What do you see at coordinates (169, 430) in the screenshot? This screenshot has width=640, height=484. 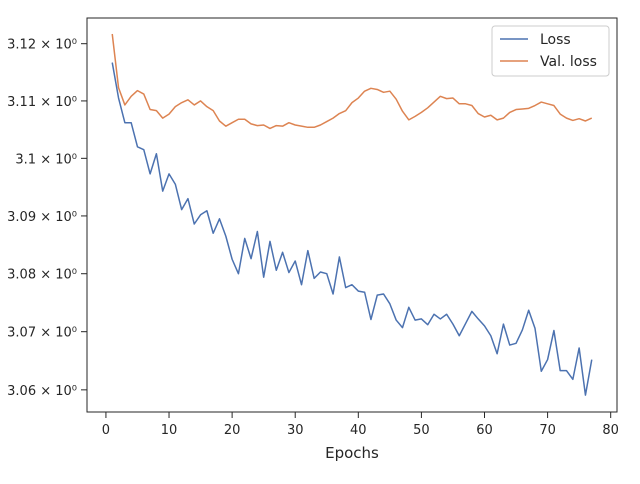 I see `x-tick-label: 10` at bounding box center [169, 430].